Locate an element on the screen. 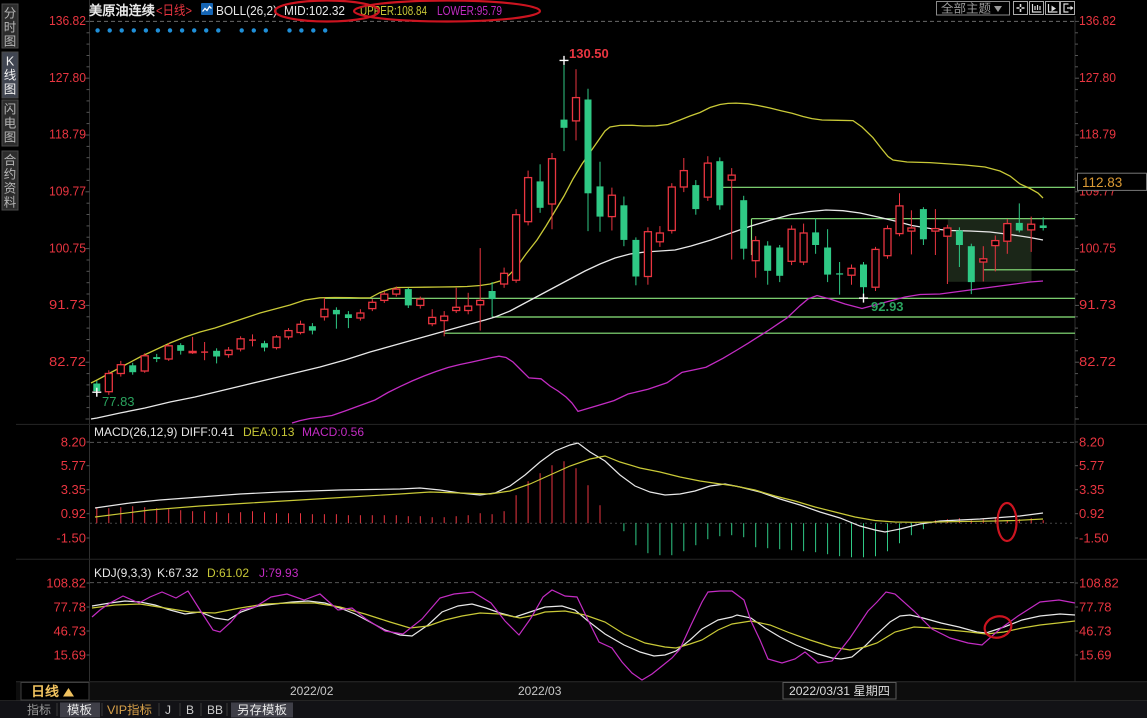 The width and height of the screenshot is (1147, 718). svg-text: B is located at coordinates (190, 710).